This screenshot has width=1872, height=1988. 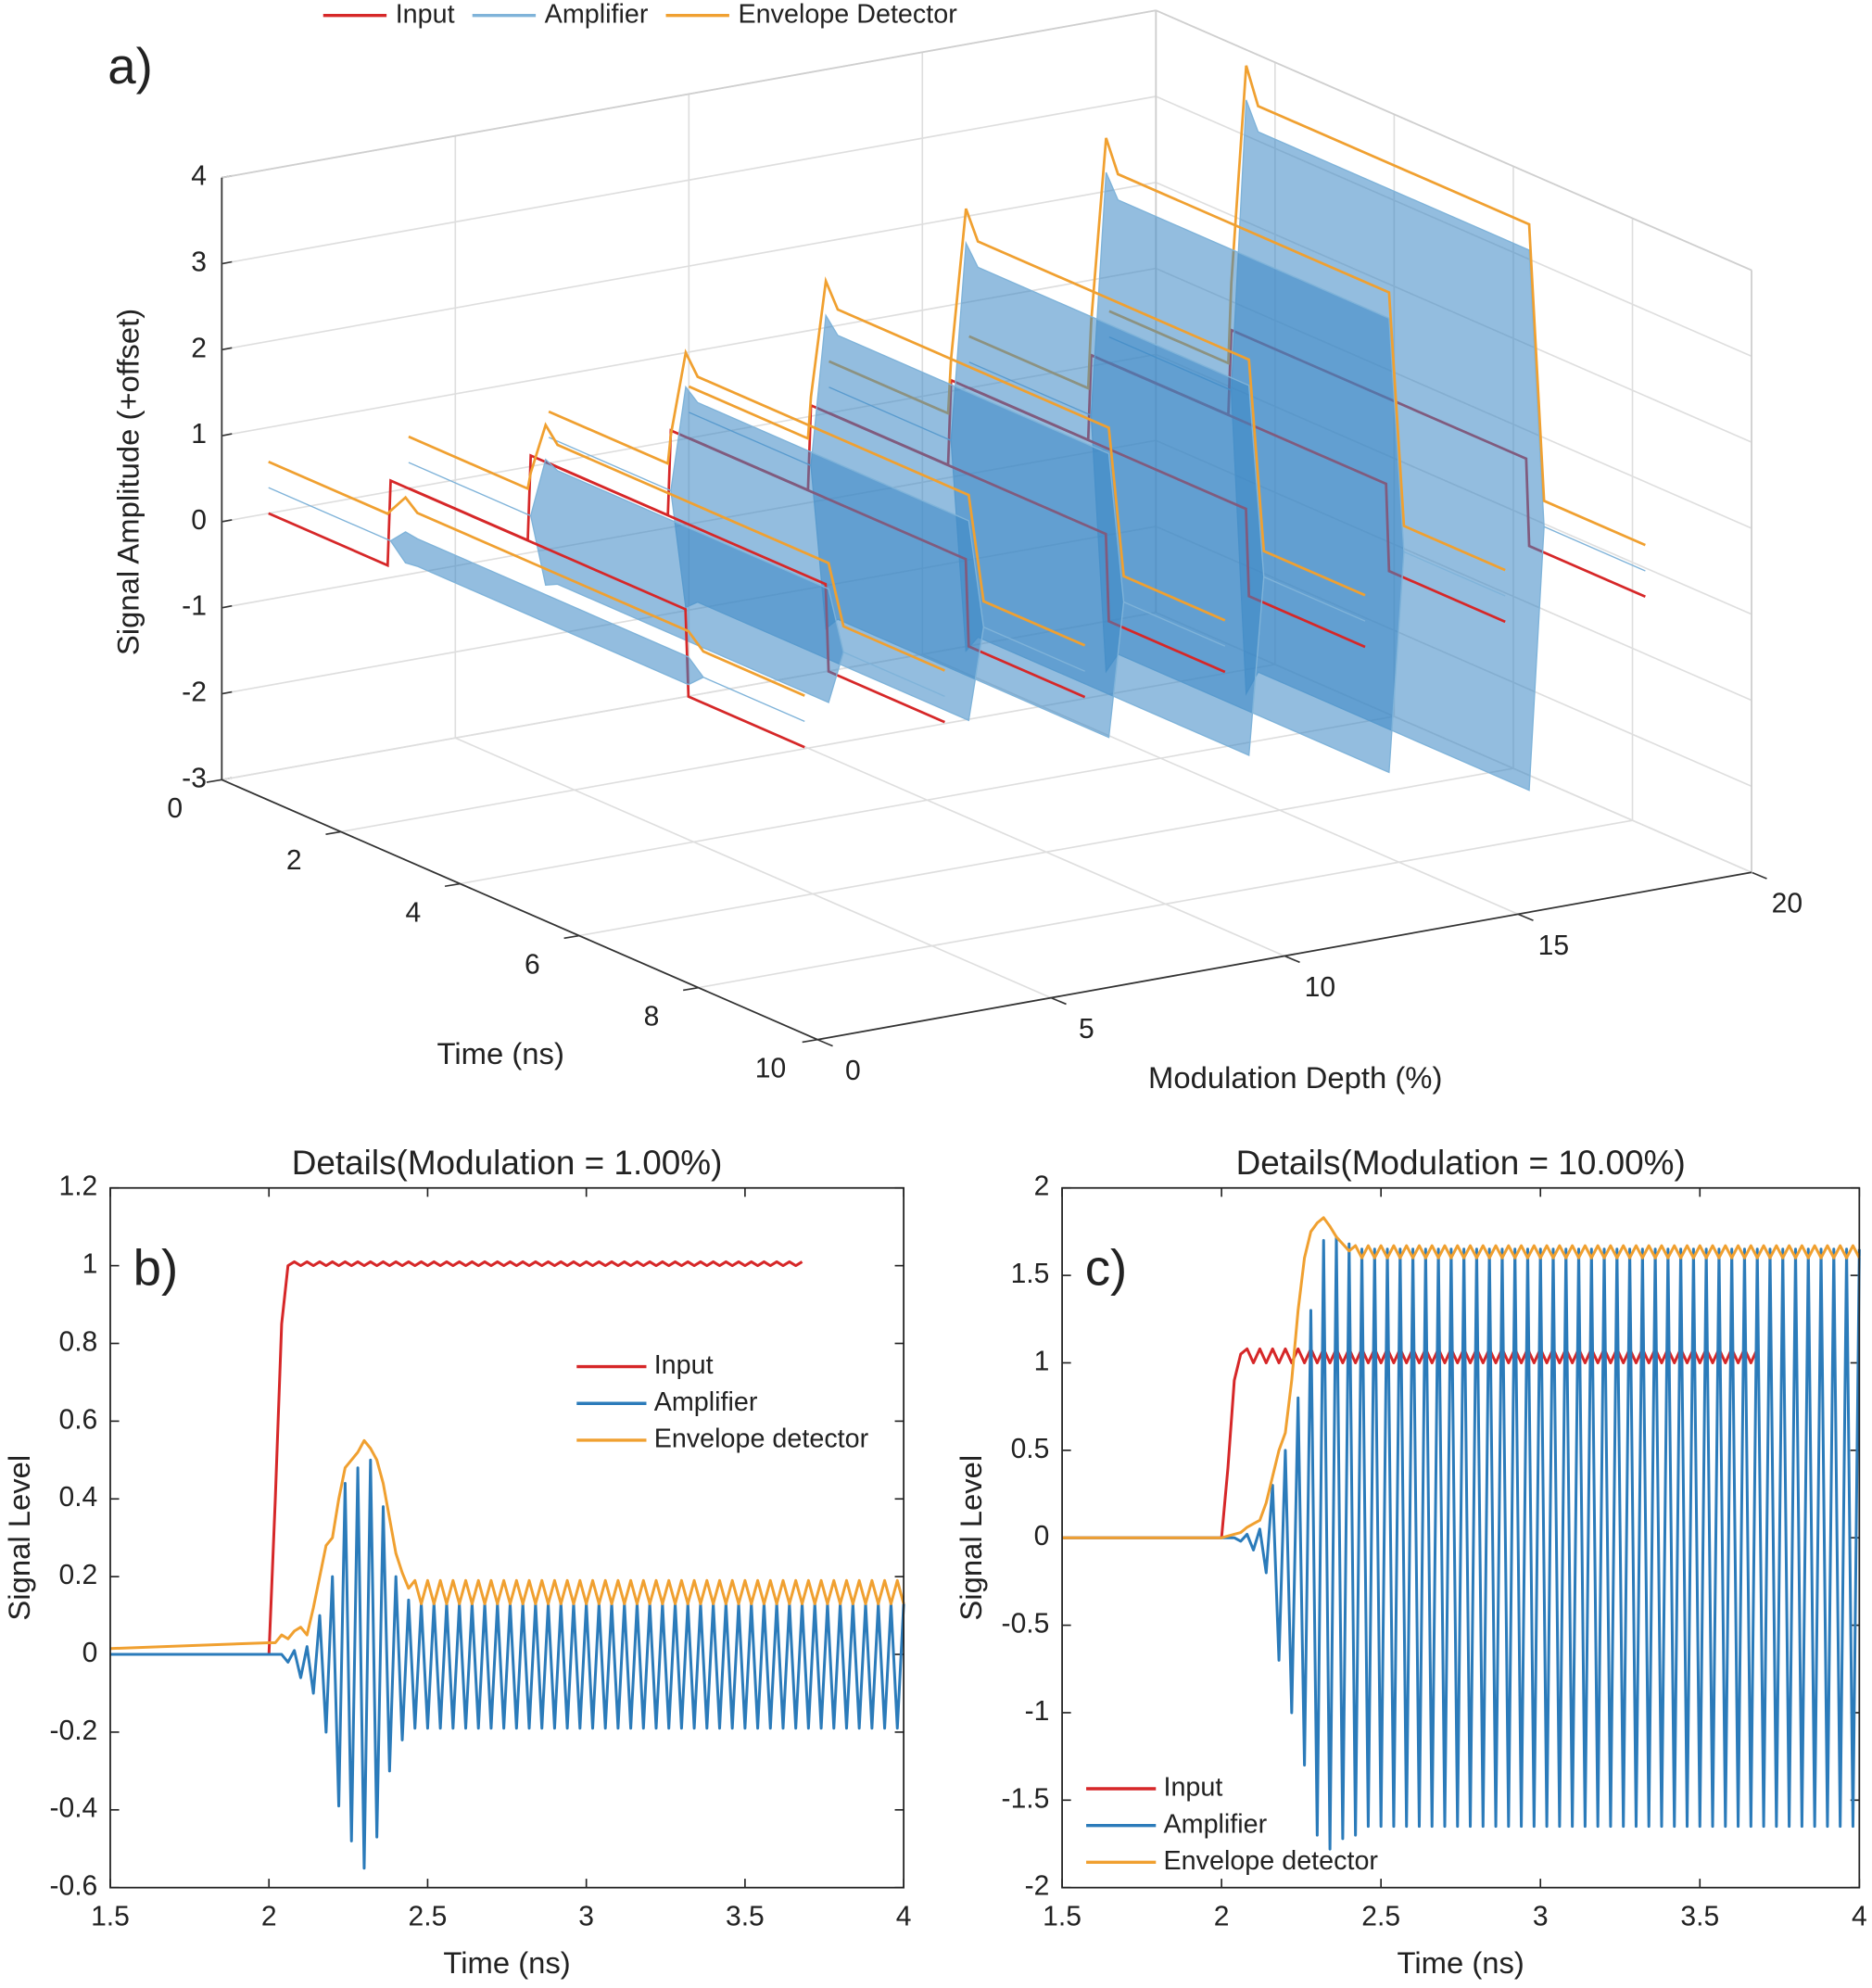 I want to click on x-tick-label: 20, so click(x=1787, y=904).